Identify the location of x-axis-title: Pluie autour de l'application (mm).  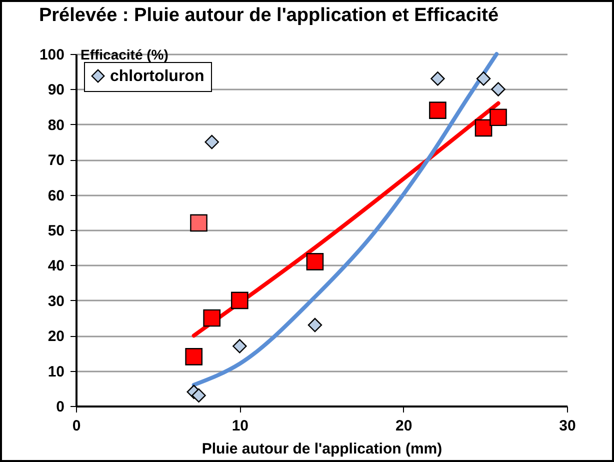
(322, 449).